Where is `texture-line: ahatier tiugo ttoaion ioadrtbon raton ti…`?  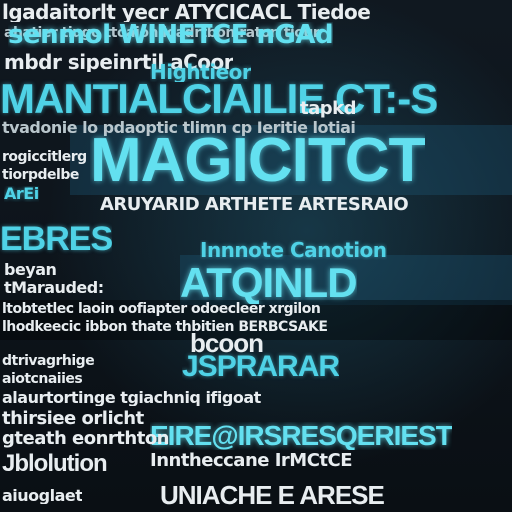
texture-line: ahatier tiugo ttoaion ioadrtbon raton ti… is located at coordinates (162, 33).